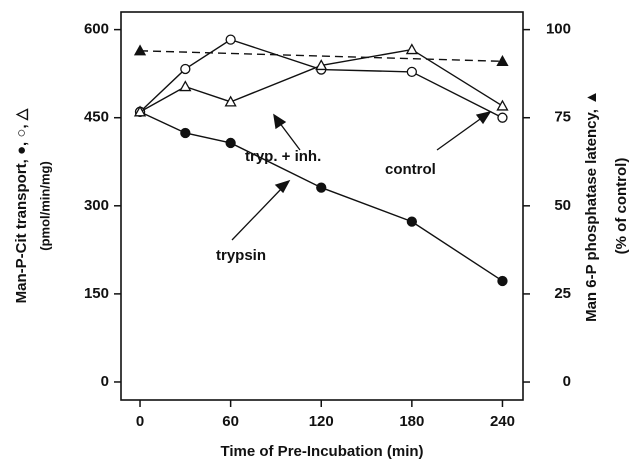 This screenshot has height=469, width=637. Describe the element at coordinates (410, 169) in the screenshot. I see `series-label: control` at that location.